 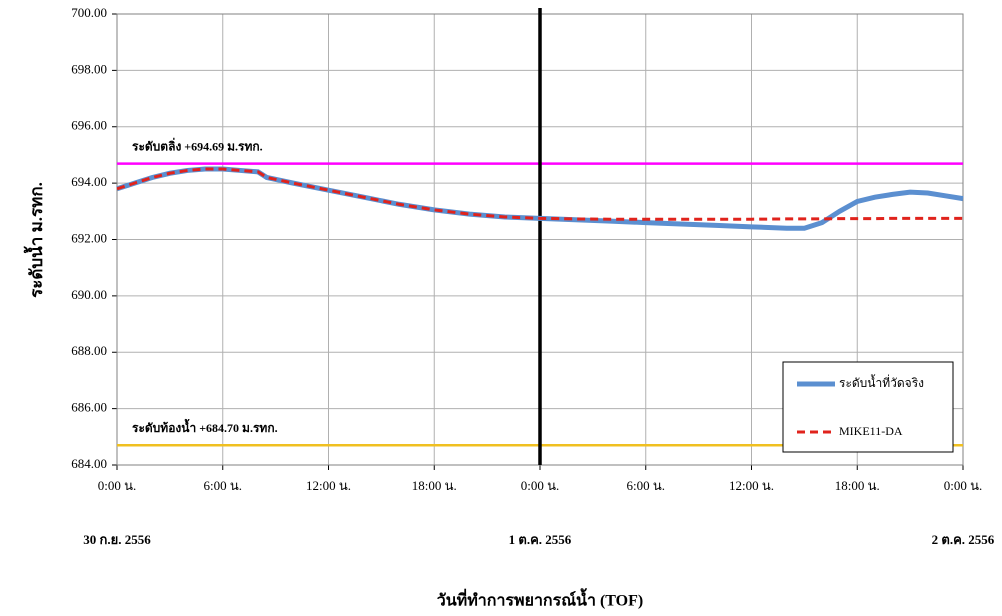 What do you see at coordinates (89, 125) in the screenshot?
I see `y-tick-label: 696.00` at bounding box center [89, 125].